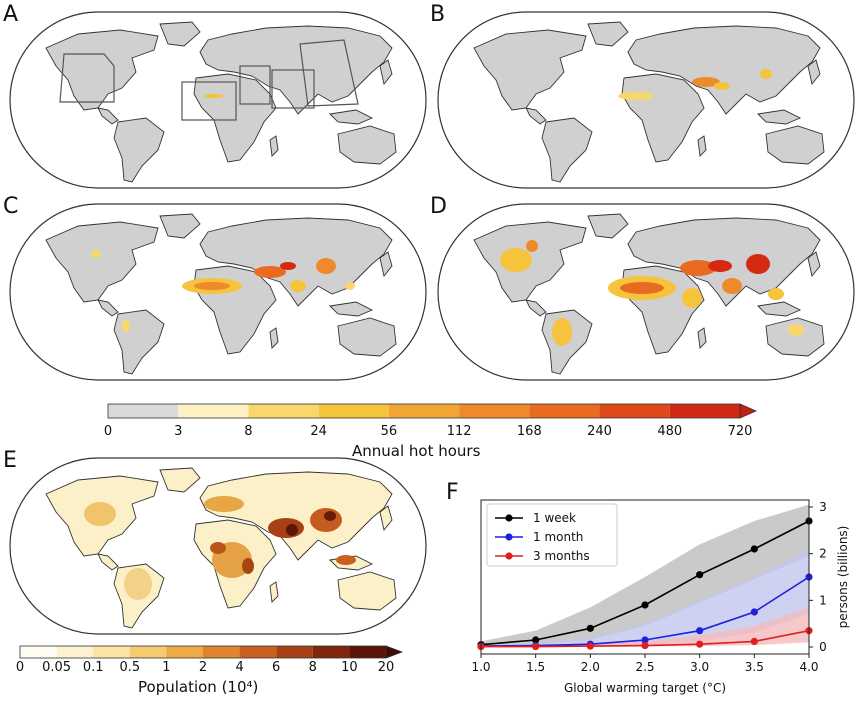 The width and height of the screenshot is (861, 704). What do you see at coordinates (218, 292) in the screenshot?
I see `map-c` at bounding box center [218, 292].